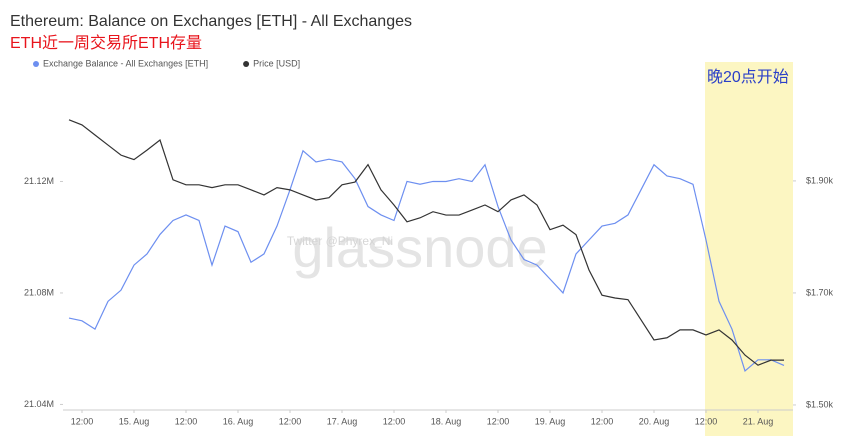  What do you see at coordinates (820, 180) in the screenshot?
I see `y2-tick-label: $1.90k` at bounding box center [820, 180].